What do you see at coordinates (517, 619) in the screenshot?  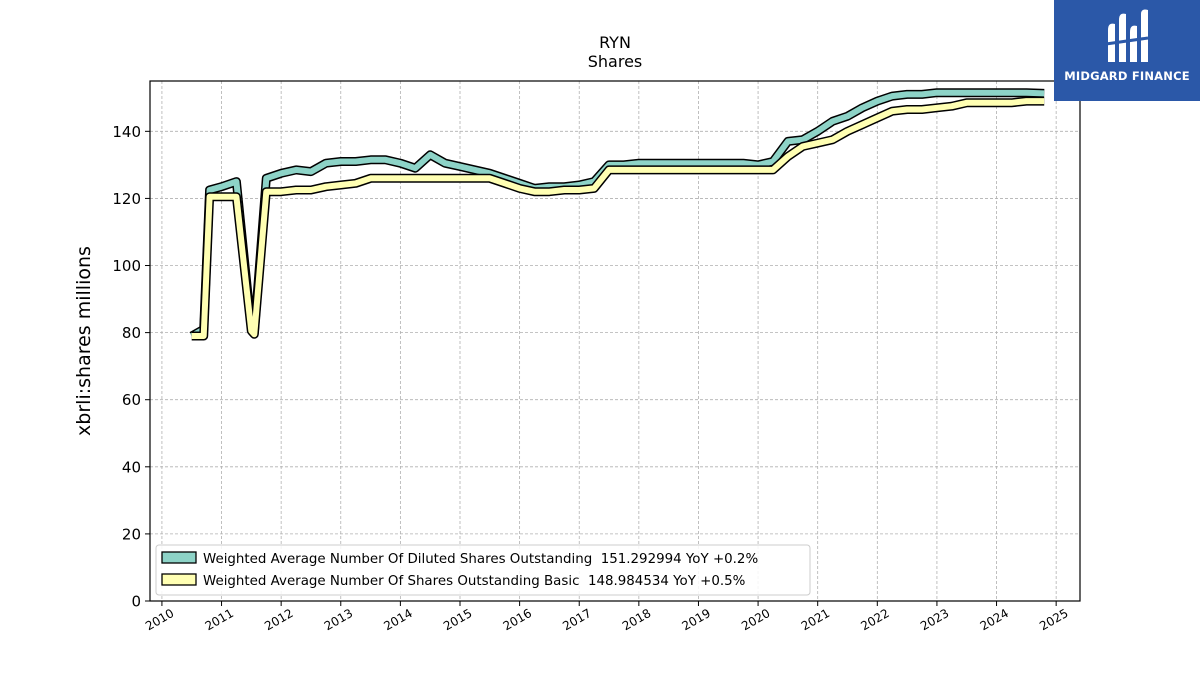 I see `x-tick-label-2016: 2016` at bounding box center [517, 619].